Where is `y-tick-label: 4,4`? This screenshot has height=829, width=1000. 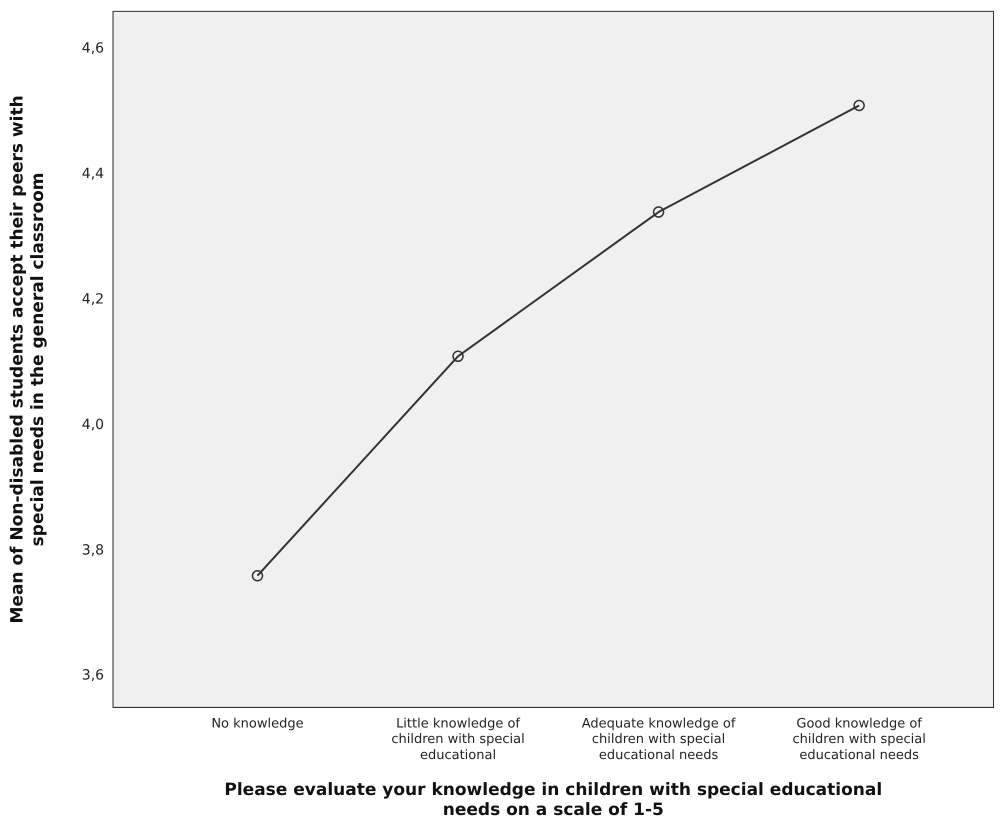 y-tick-label: 4,4 is located at coordinates (93, 174).